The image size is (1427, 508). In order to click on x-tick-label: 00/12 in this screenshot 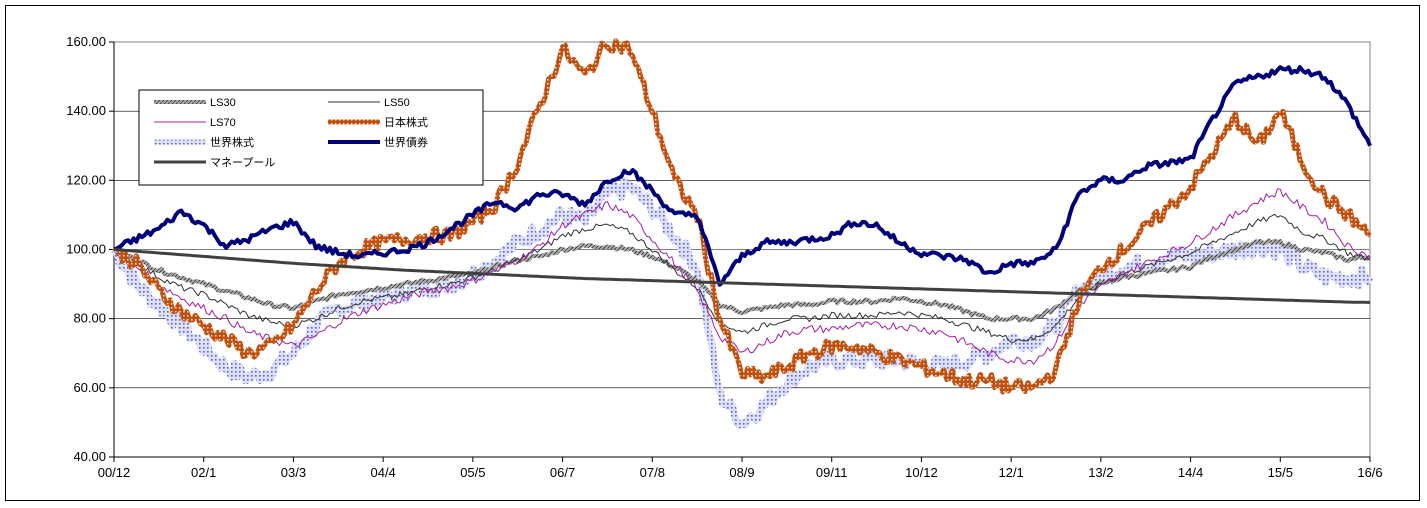, I will do `click(114, 472)`.